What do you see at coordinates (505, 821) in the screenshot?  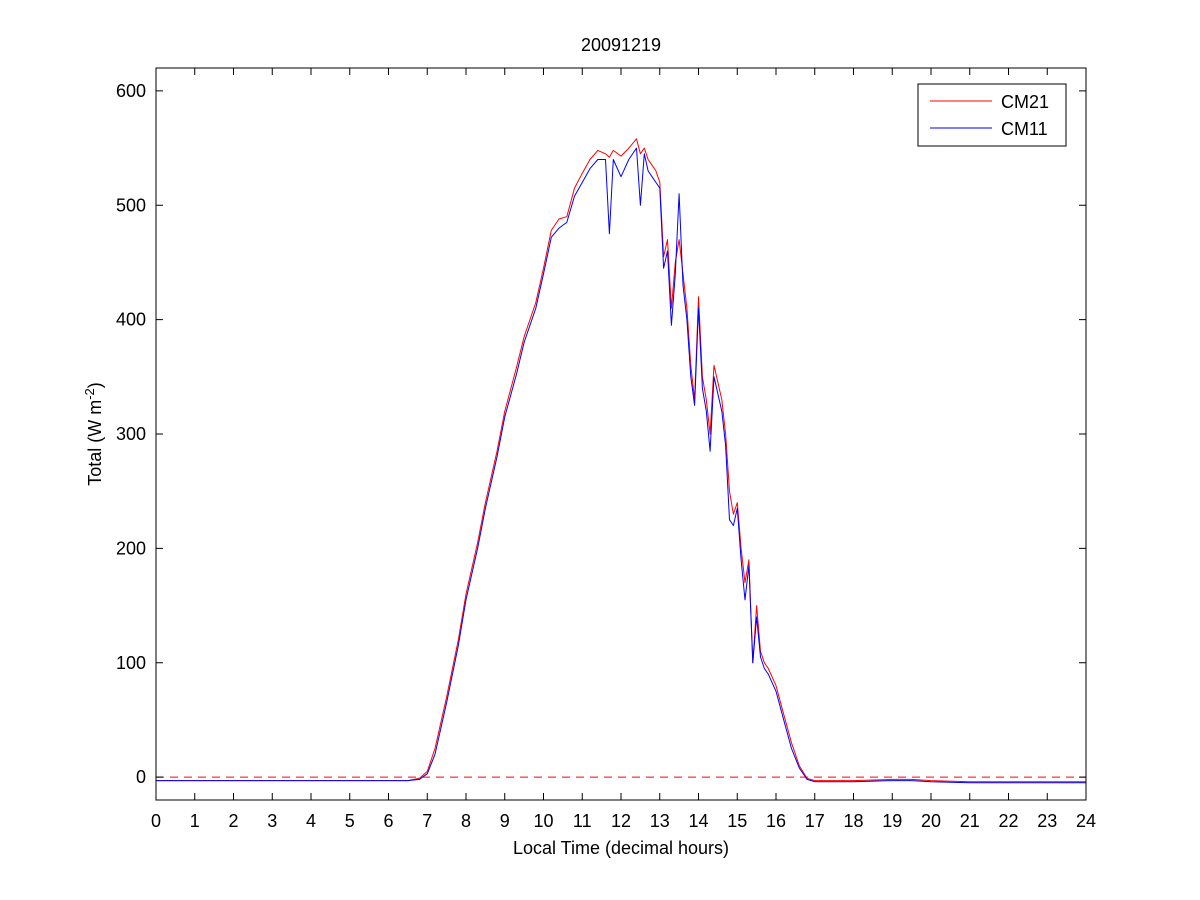 I see `x-tick-label: 9` at bounding box center [505, 821].